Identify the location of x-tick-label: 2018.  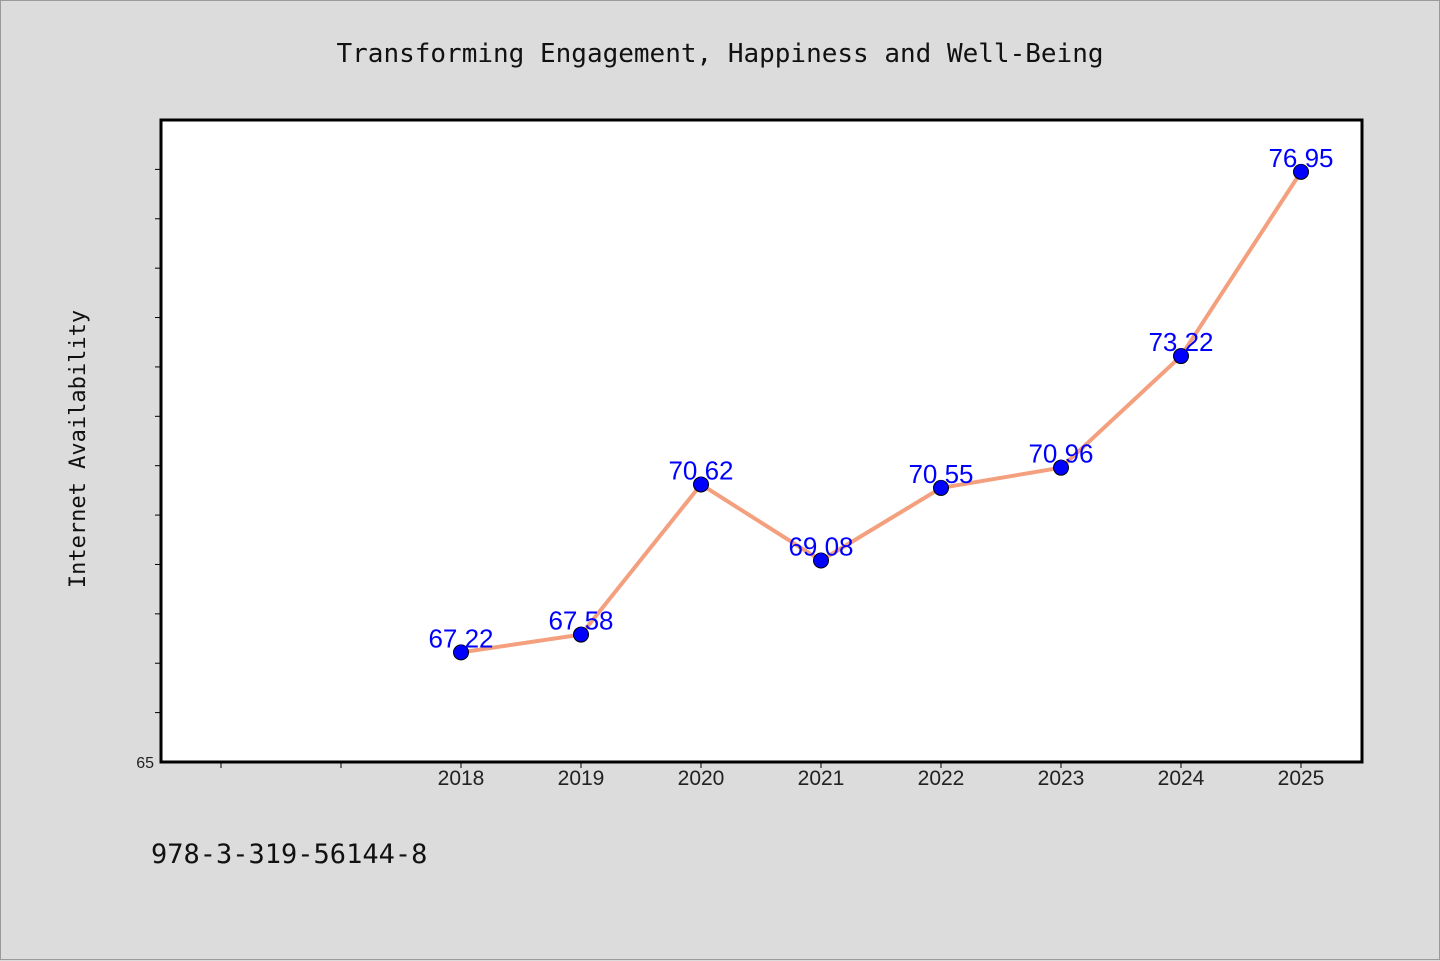
(461, 778).